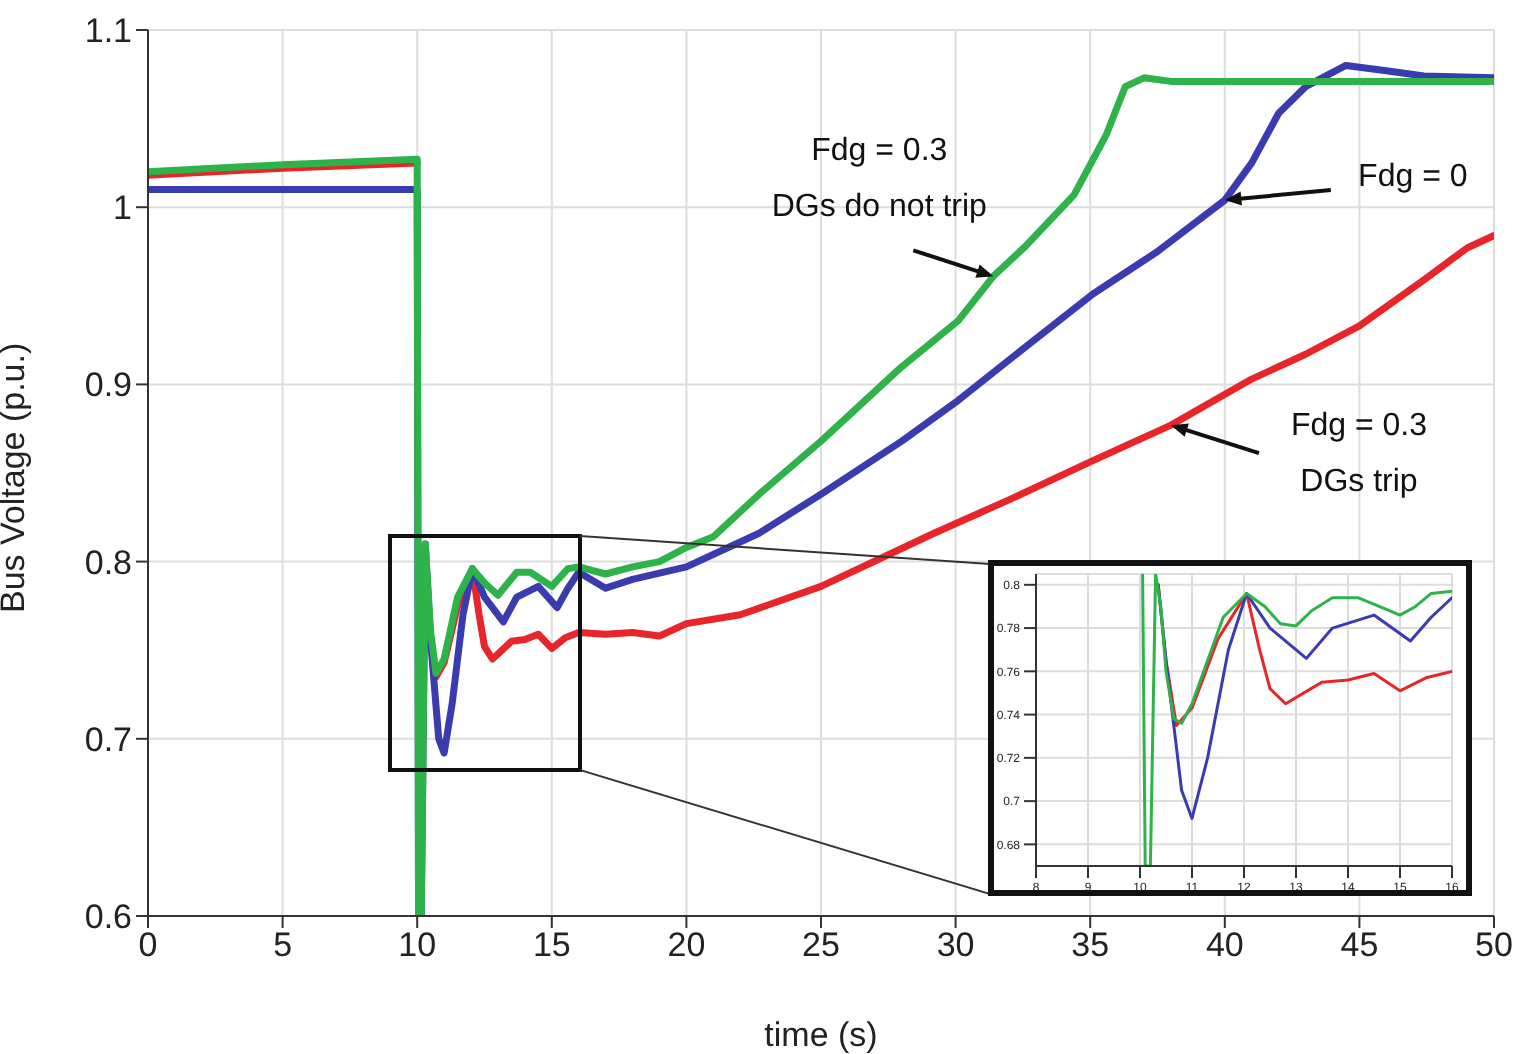 The height and width of the screenshot is (1054, 1522). Describe the element at coordinates (16, 477) in the screenshot. I see `y-axis-title: Bus Voltage (p.u.)` at that location.